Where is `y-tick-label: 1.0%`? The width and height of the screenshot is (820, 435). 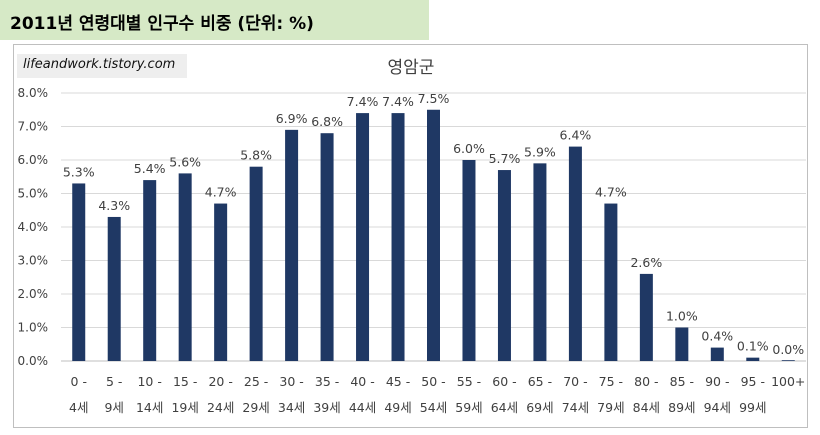
y-tick-label: 1.0% is located at coordinates (33, 328).